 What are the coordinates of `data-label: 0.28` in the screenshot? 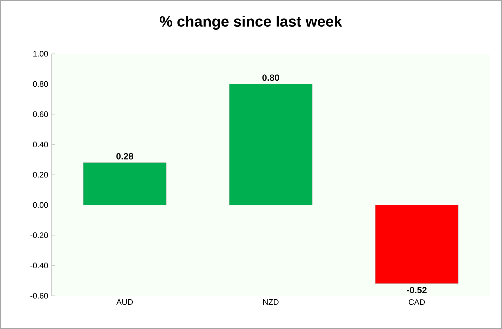 It's located at (125, 156).